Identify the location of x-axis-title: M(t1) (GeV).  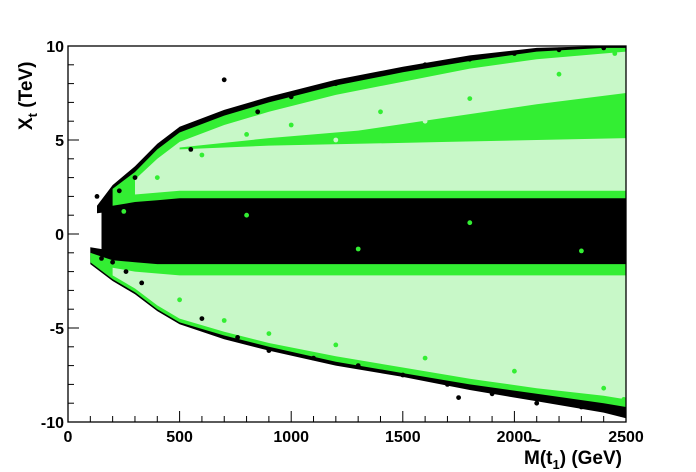
(573, 460).